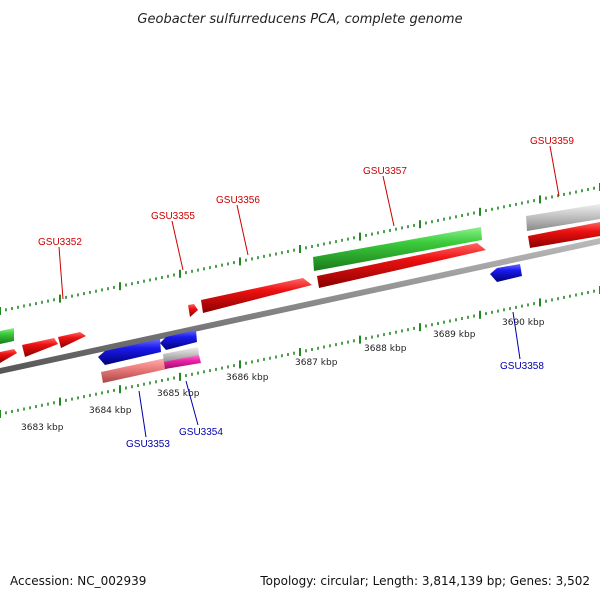  Describe the element at coordinates (316, 363) in the screenshot. I see `scale-label-3687: 3687 kbp` at that location.